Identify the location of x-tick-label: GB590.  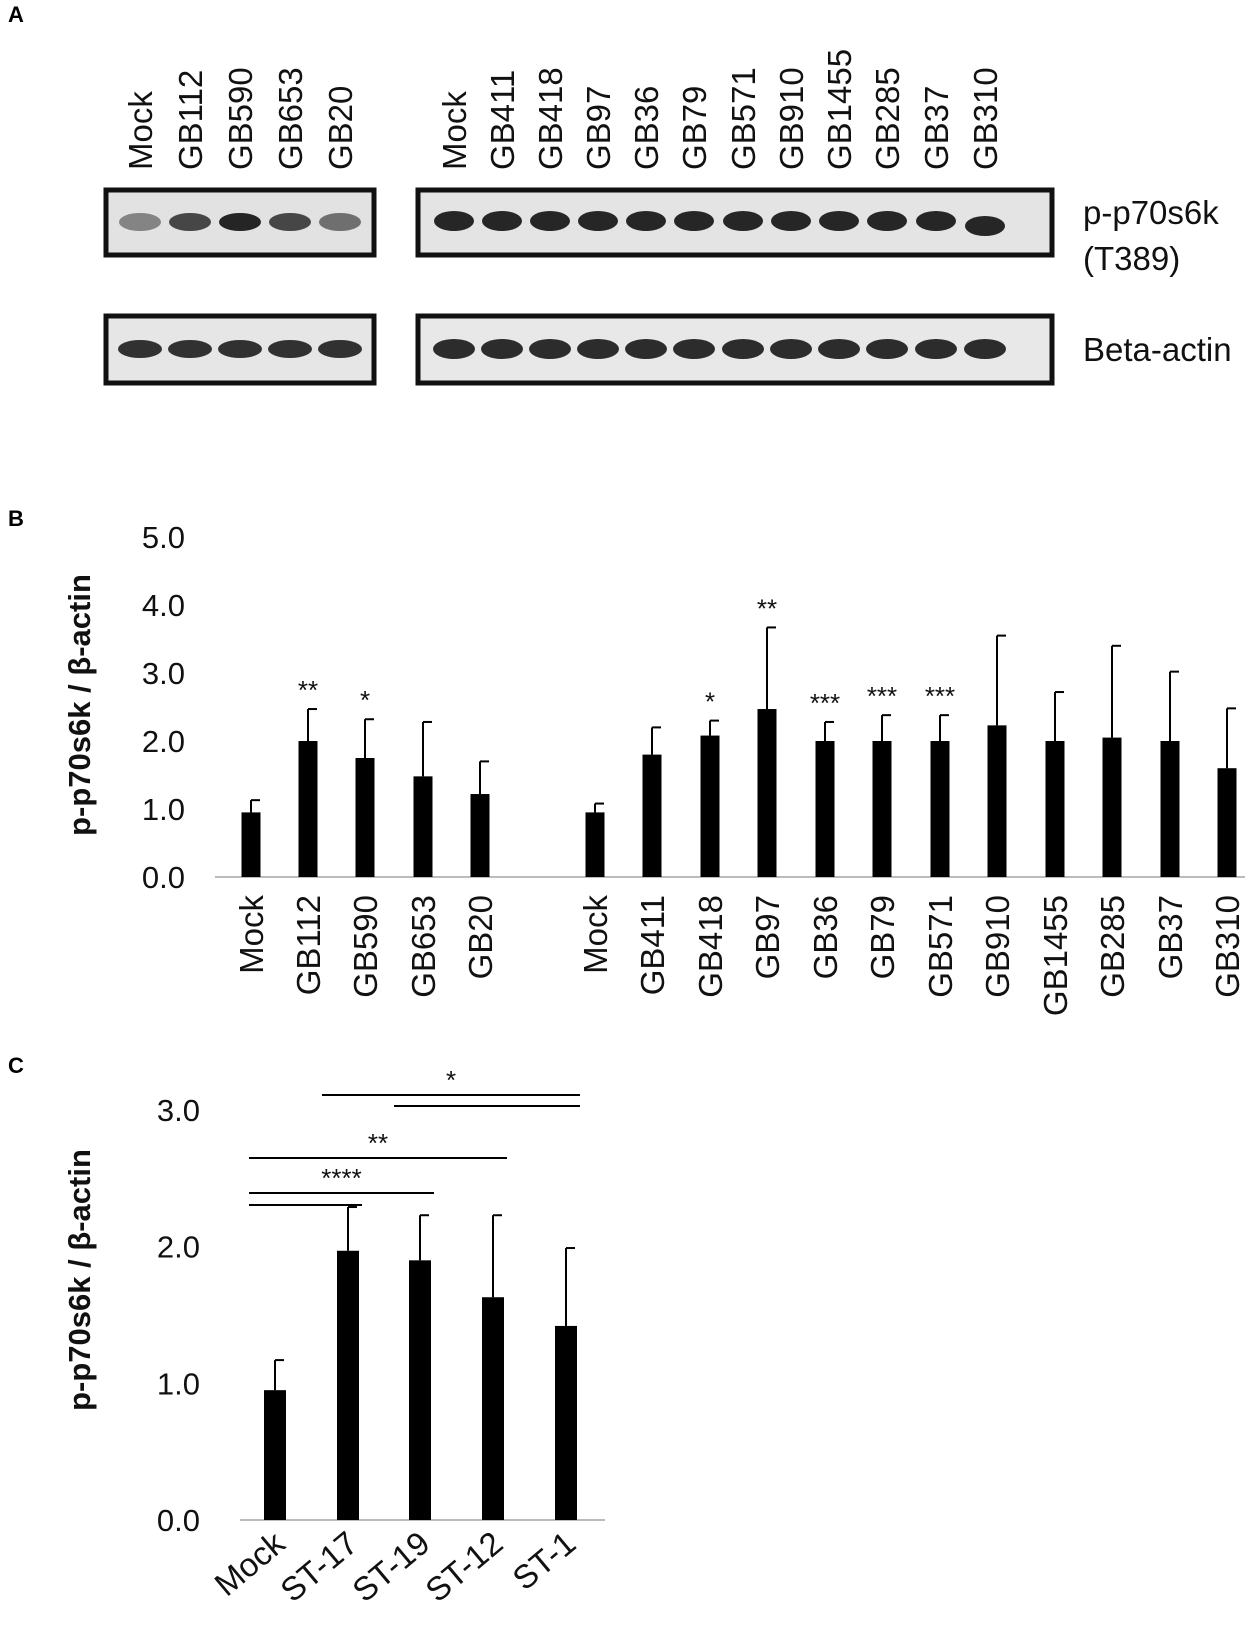
(365, 946).